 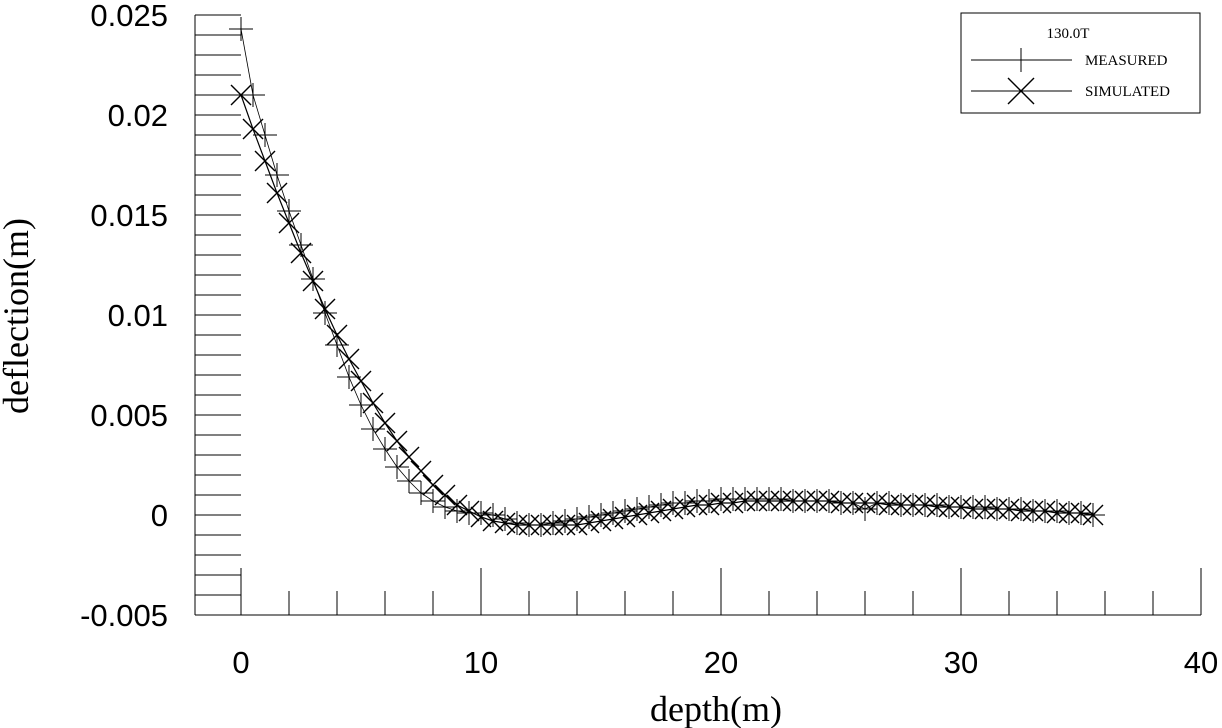 What do you see at coordinates (1021, 91) in the screenshot?
I see `legend-marker-x` at bounding box center [1021, 91].